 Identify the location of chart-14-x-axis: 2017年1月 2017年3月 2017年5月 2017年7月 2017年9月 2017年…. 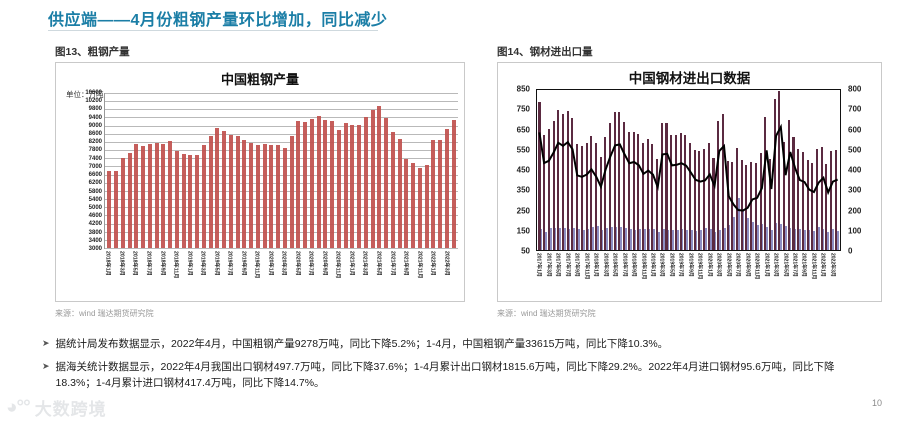
(688, 275).